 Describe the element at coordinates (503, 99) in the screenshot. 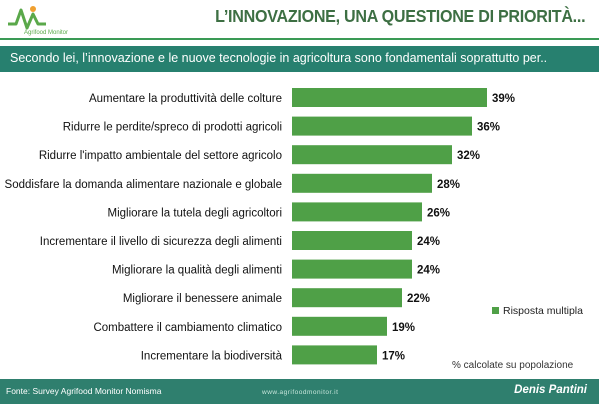

I see `value-label: 39%` at that location.